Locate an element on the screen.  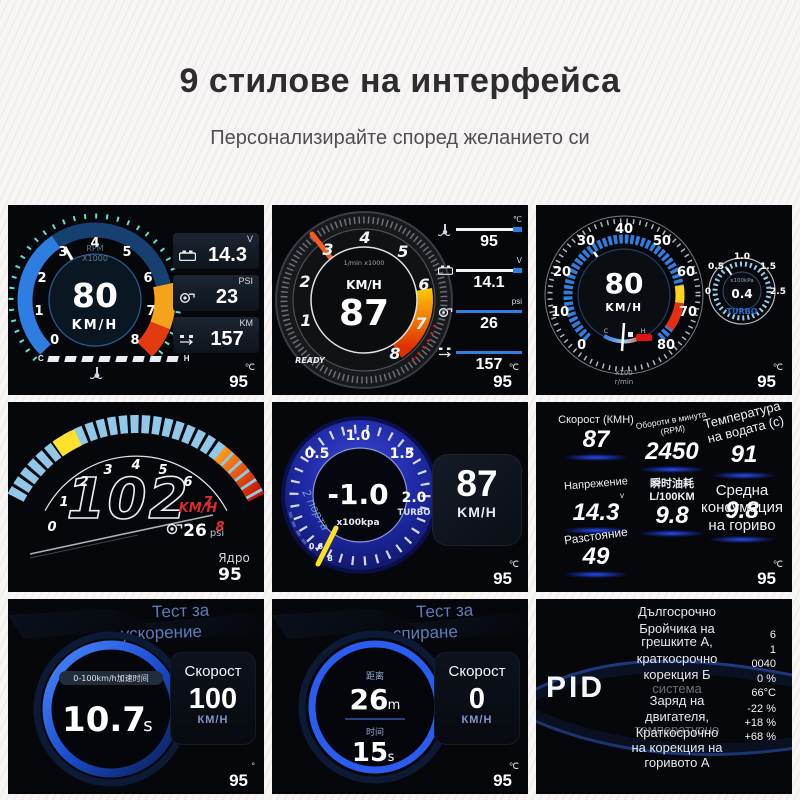
speed-card-unit: КМ/Н is located at coordinates (213, 720).